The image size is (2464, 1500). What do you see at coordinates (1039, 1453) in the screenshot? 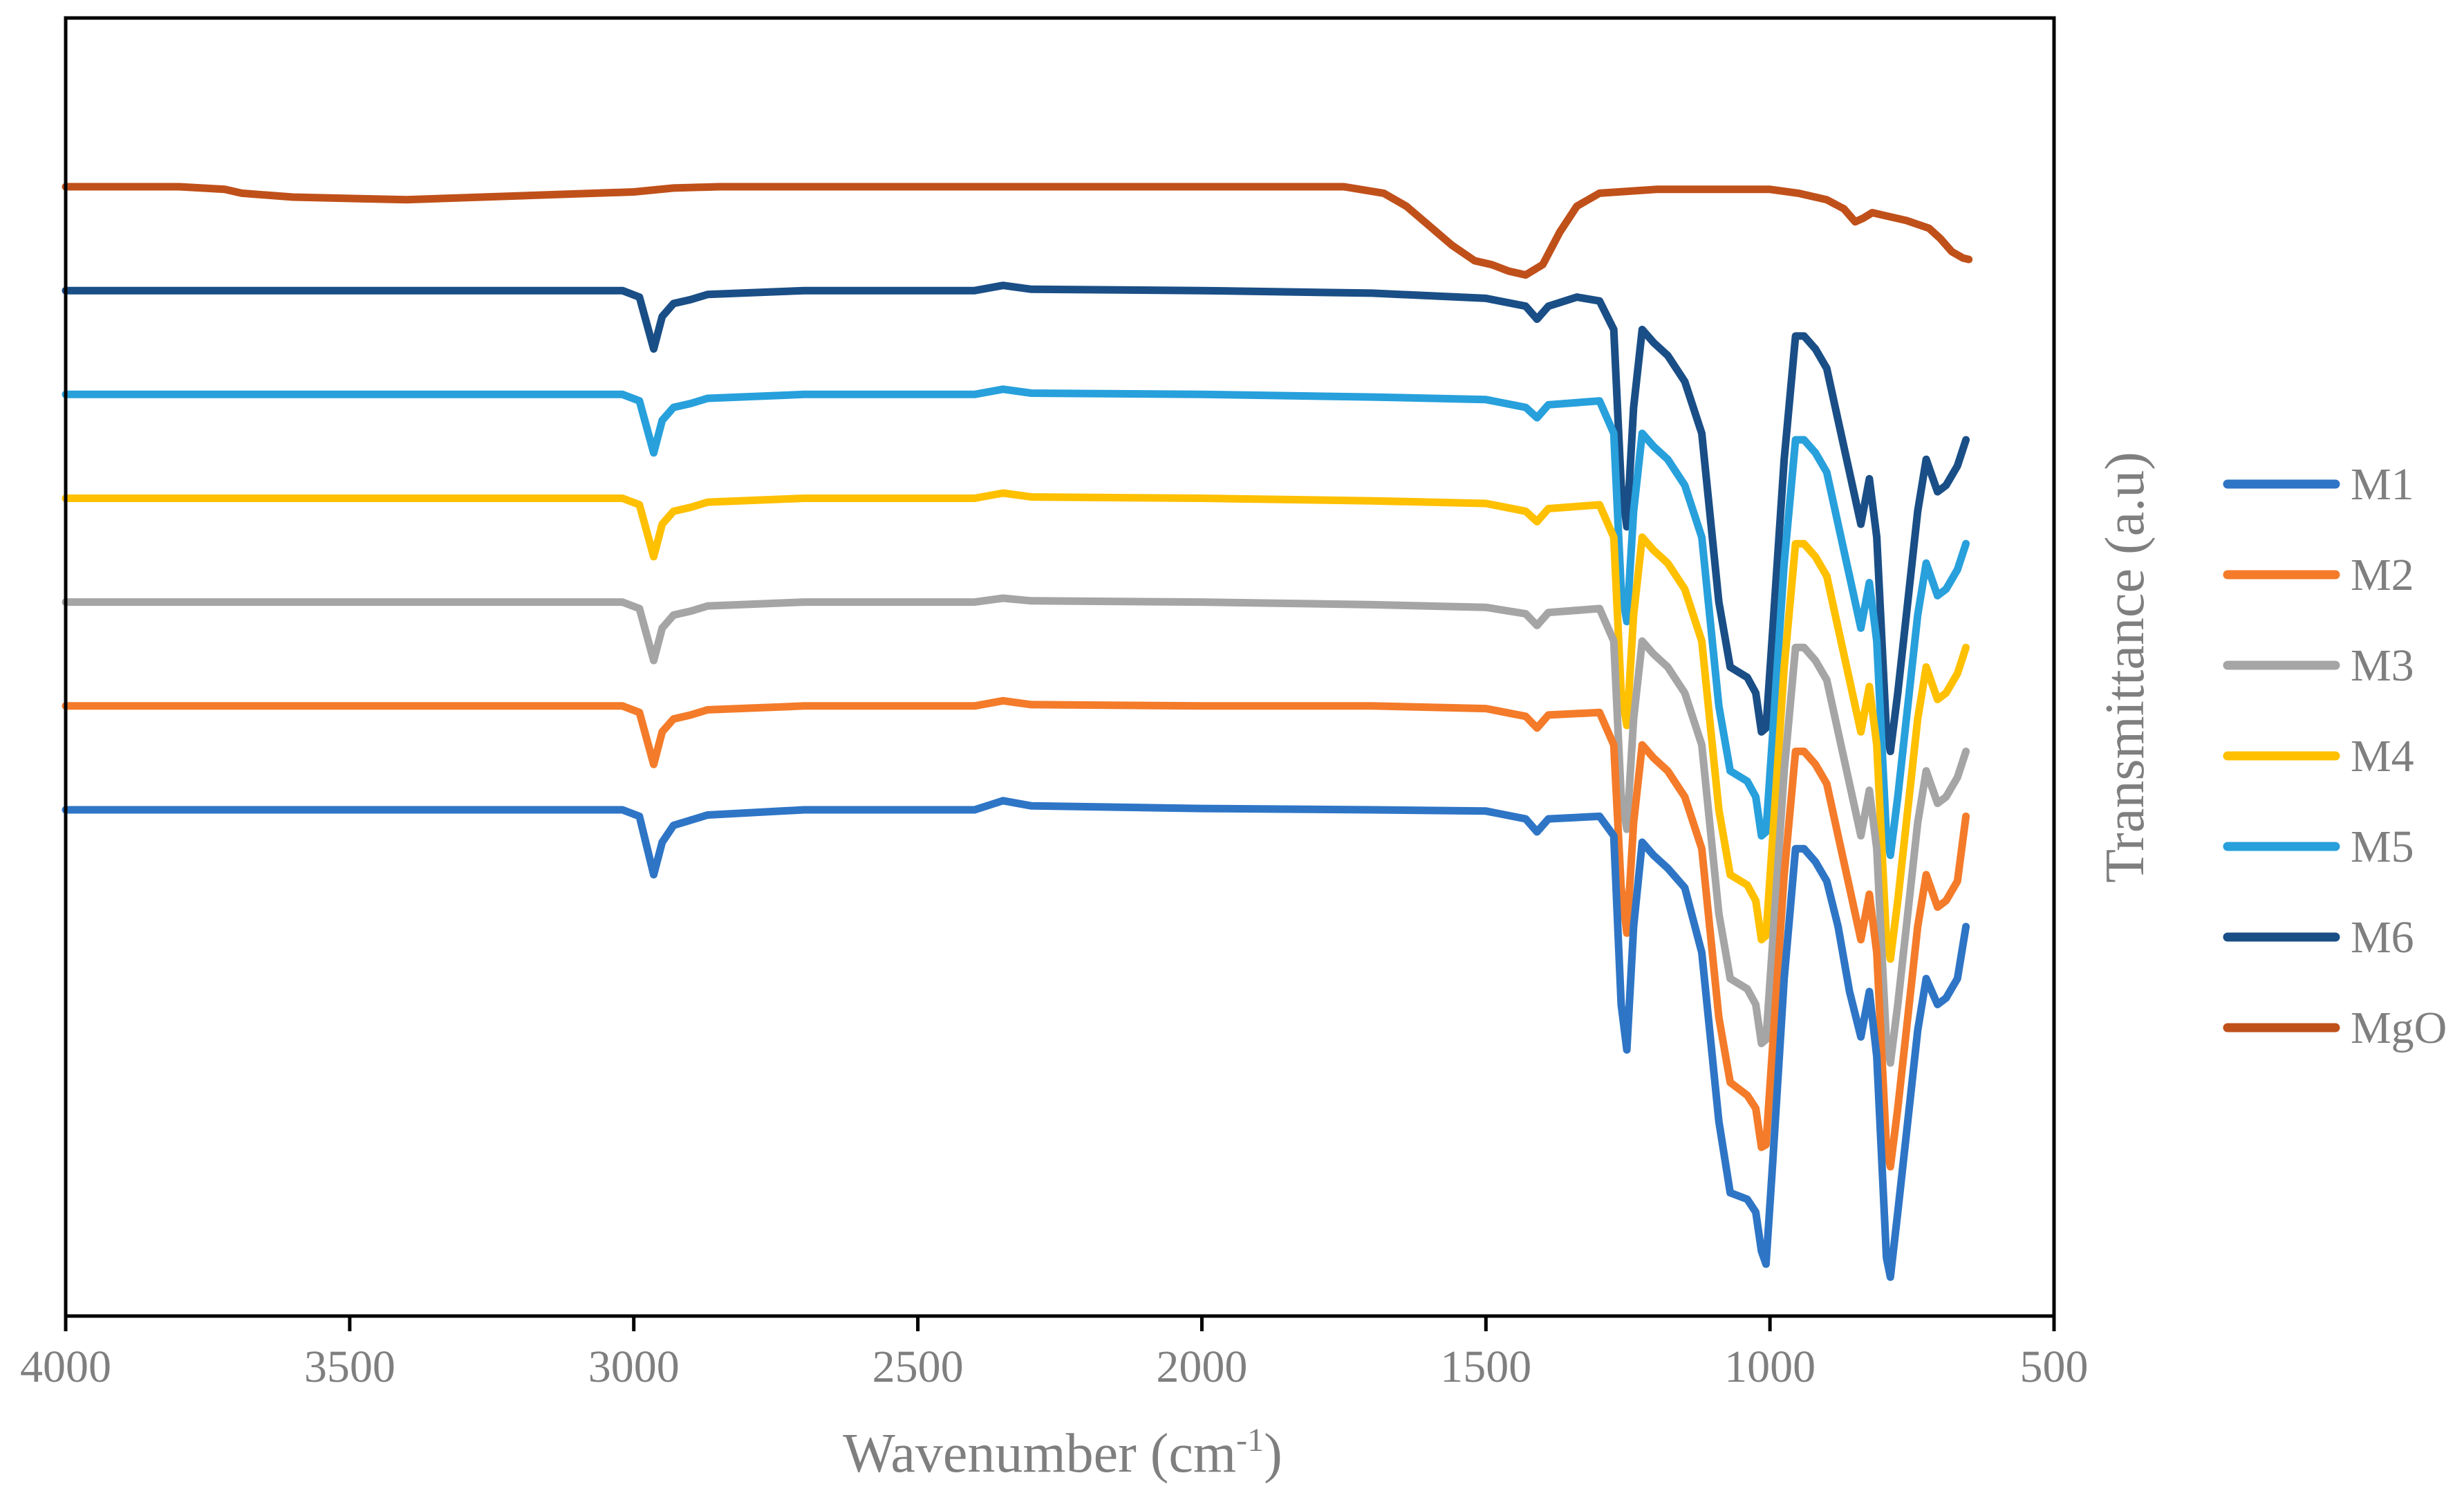
I see `x-axis-title-main: Wavenumber (cm` at bounding box center [1039, 1453].